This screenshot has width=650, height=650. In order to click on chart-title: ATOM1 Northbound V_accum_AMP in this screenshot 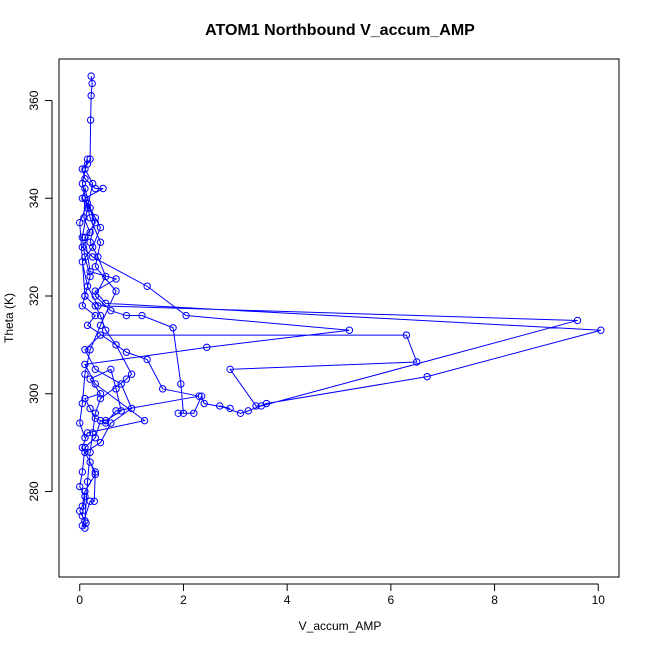, I will do `click(340, 30)`.